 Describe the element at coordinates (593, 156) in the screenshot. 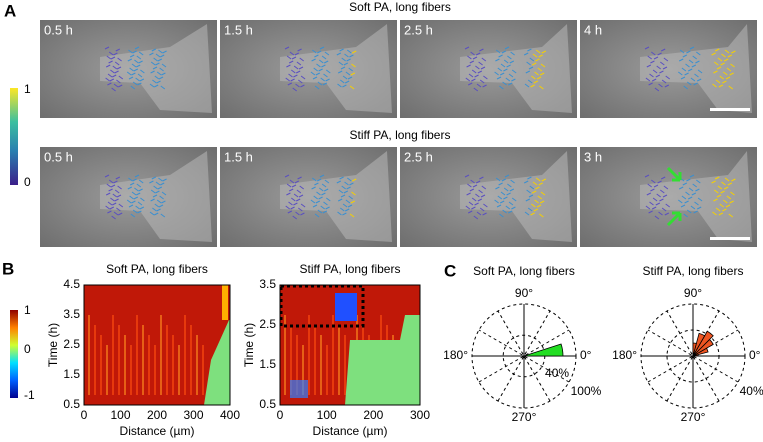

I see `frame-time: 3 h` at that location.